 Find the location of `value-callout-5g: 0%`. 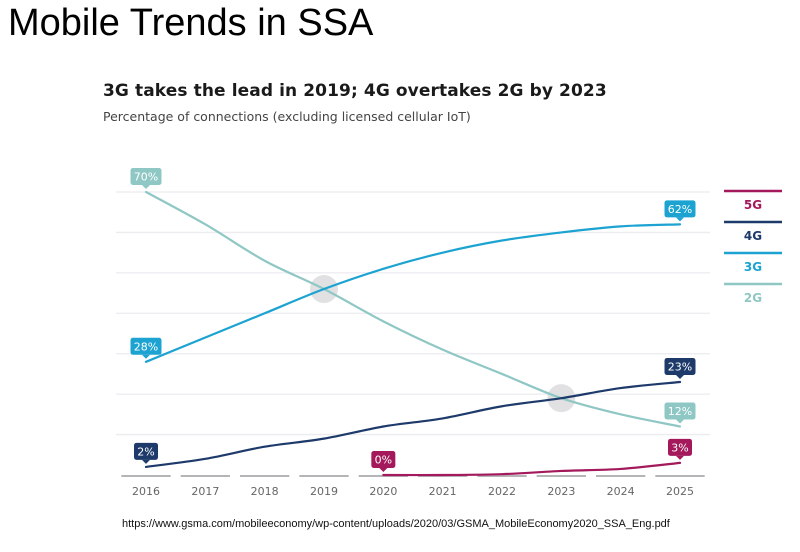

value-callout-5g: 0% is located at coordinates (383, 461).